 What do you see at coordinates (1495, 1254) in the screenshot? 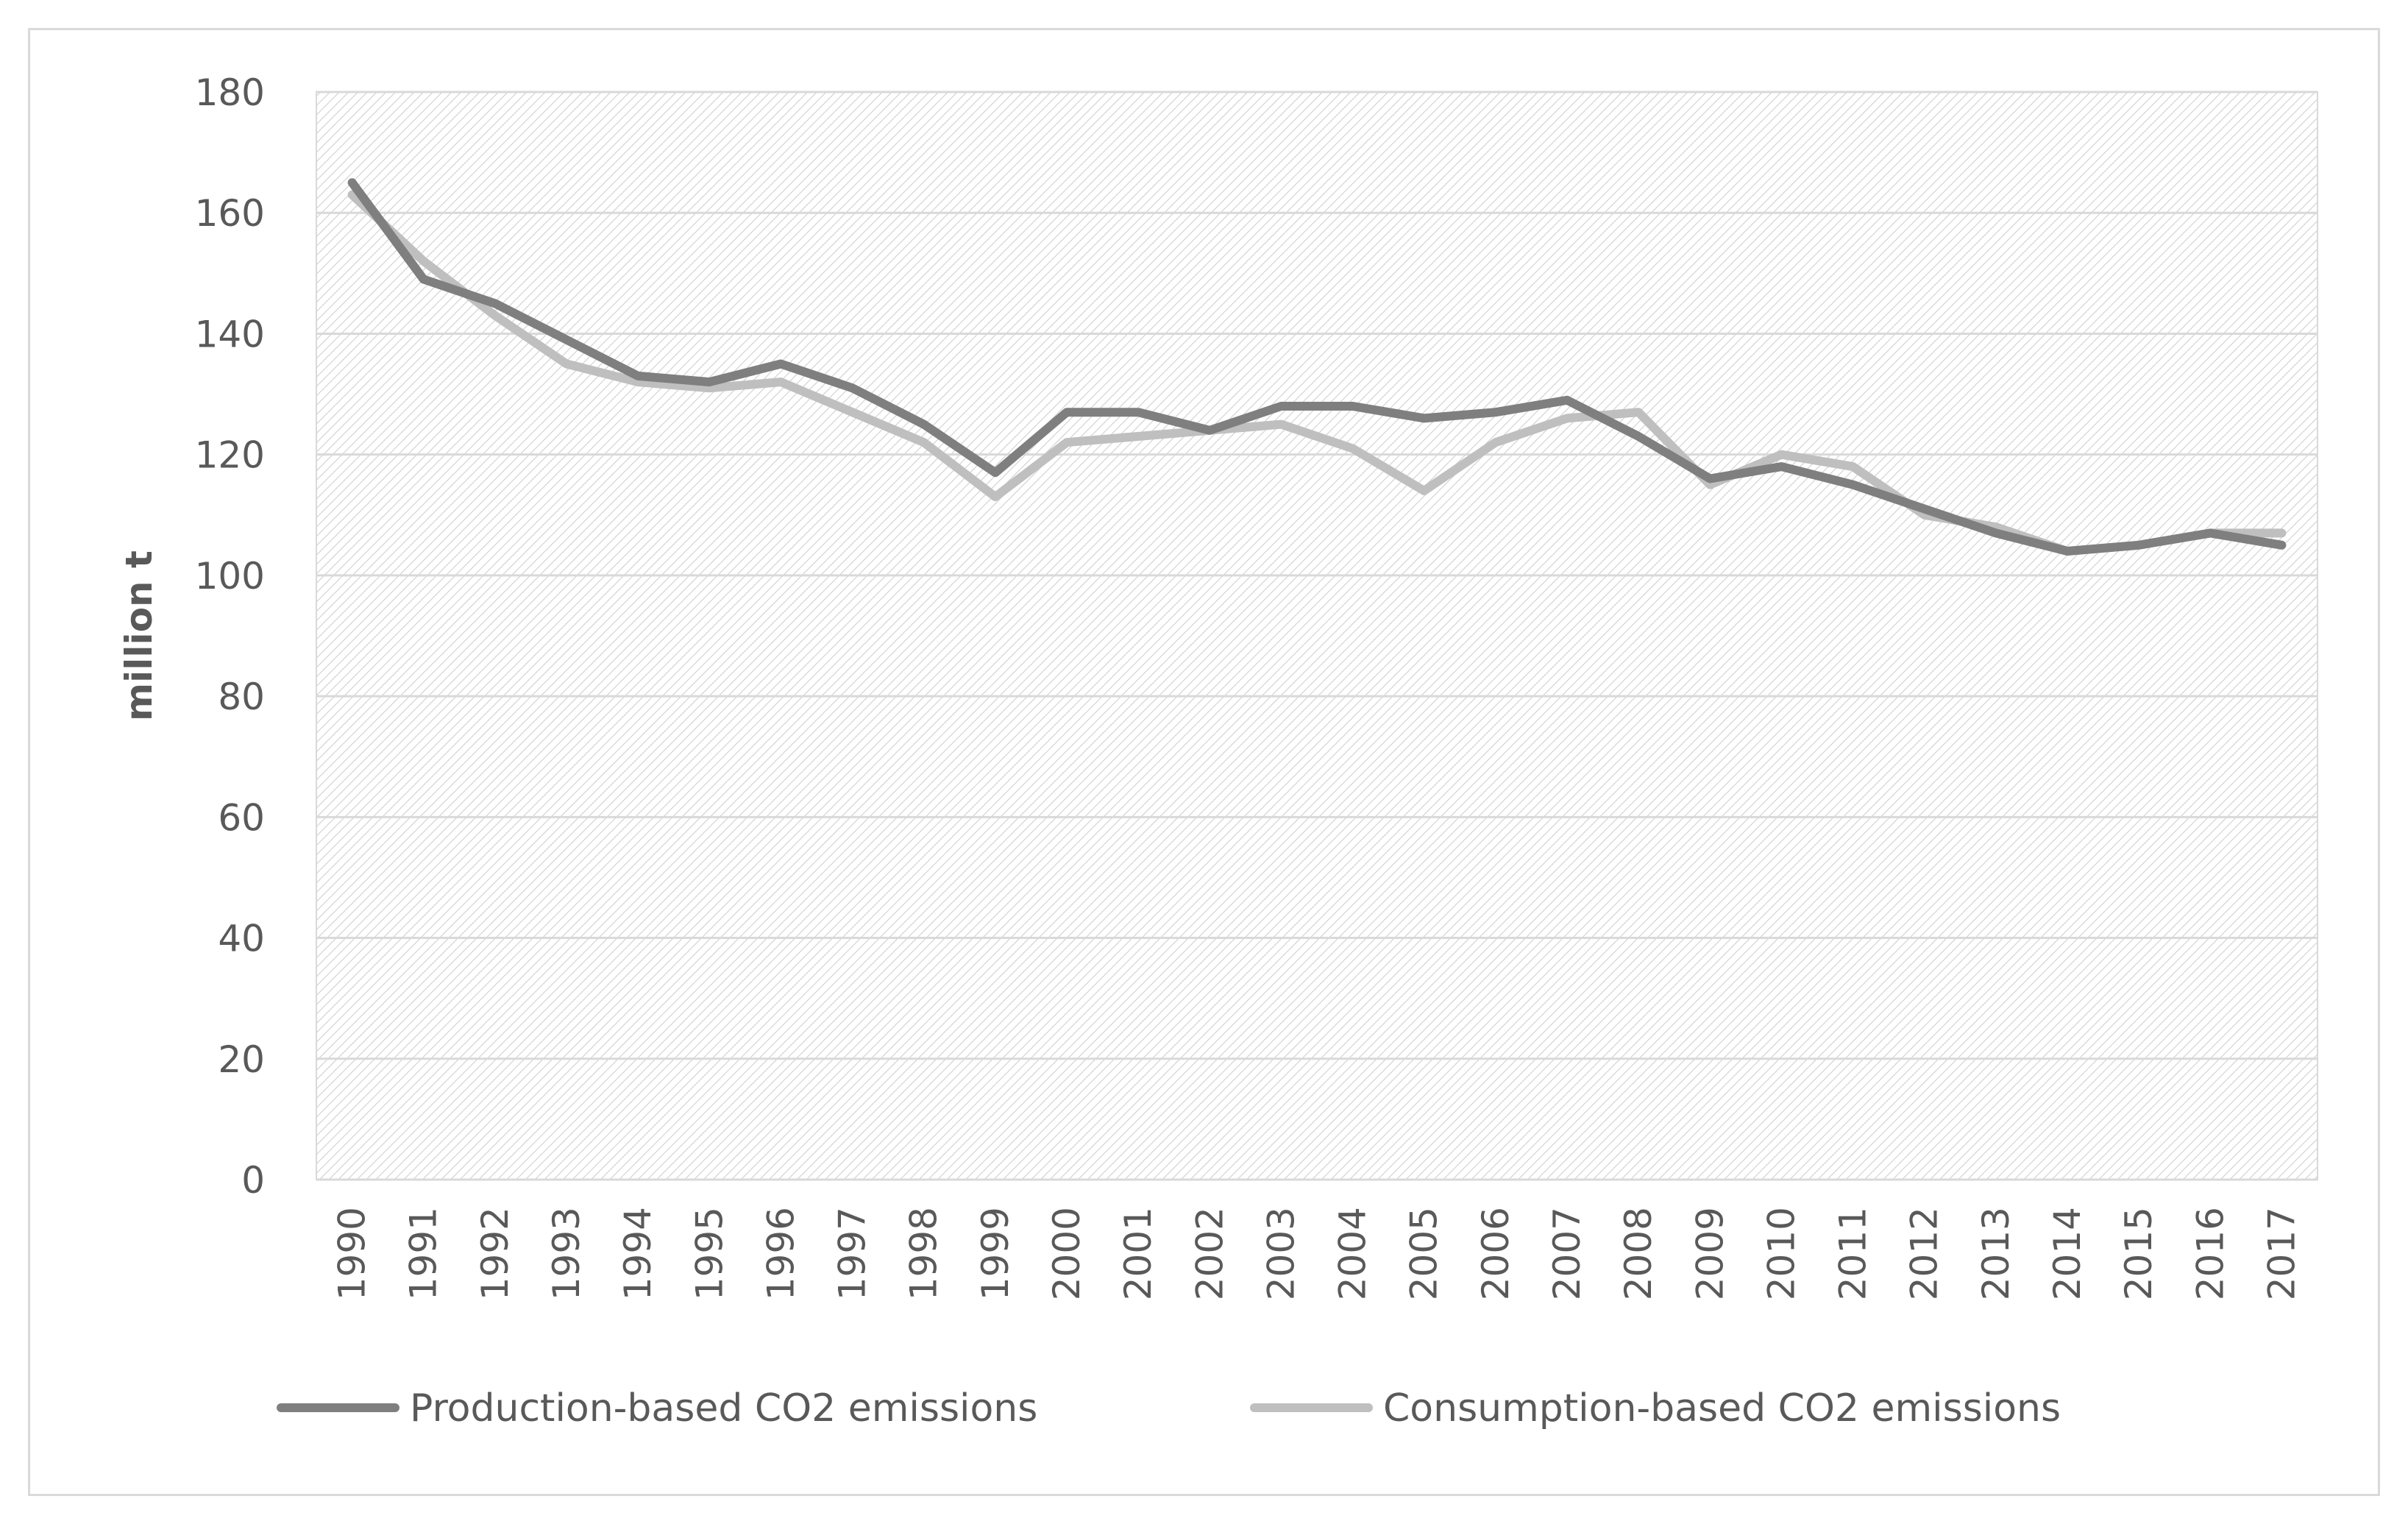
I see `x-tick-label: 2006` at bounding box center [1495, 1254].